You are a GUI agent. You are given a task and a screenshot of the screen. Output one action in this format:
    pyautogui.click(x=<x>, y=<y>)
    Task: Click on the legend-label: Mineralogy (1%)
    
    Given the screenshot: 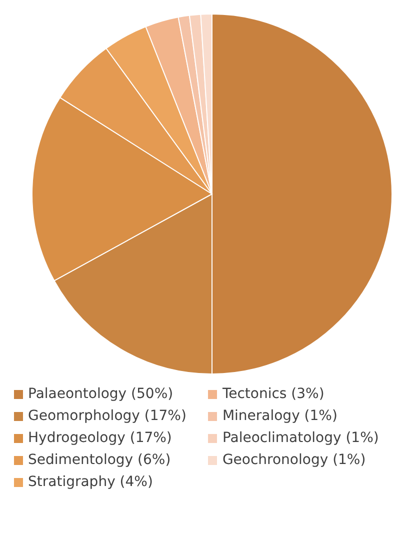 What is the action you would take?
    pyautogui.click(x=280, y=416)
    